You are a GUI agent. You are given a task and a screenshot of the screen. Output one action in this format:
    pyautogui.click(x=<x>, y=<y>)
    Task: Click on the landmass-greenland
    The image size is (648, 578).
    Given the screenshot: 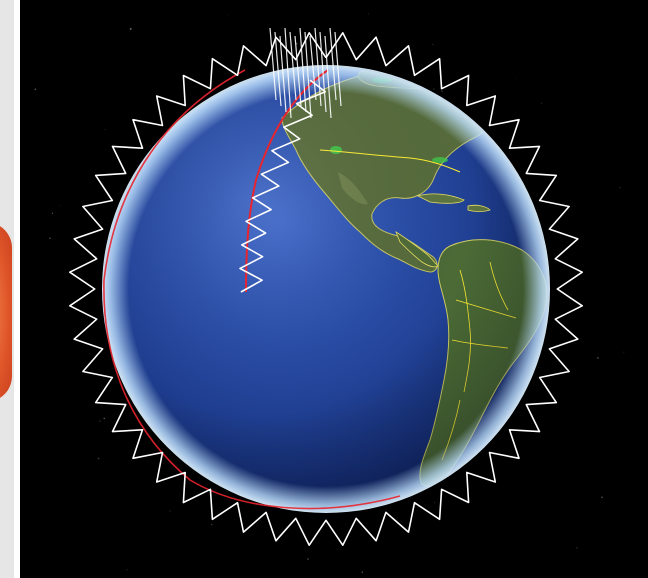 What is the action you would take?
    pyautogui.click(x=515, y=100)
    